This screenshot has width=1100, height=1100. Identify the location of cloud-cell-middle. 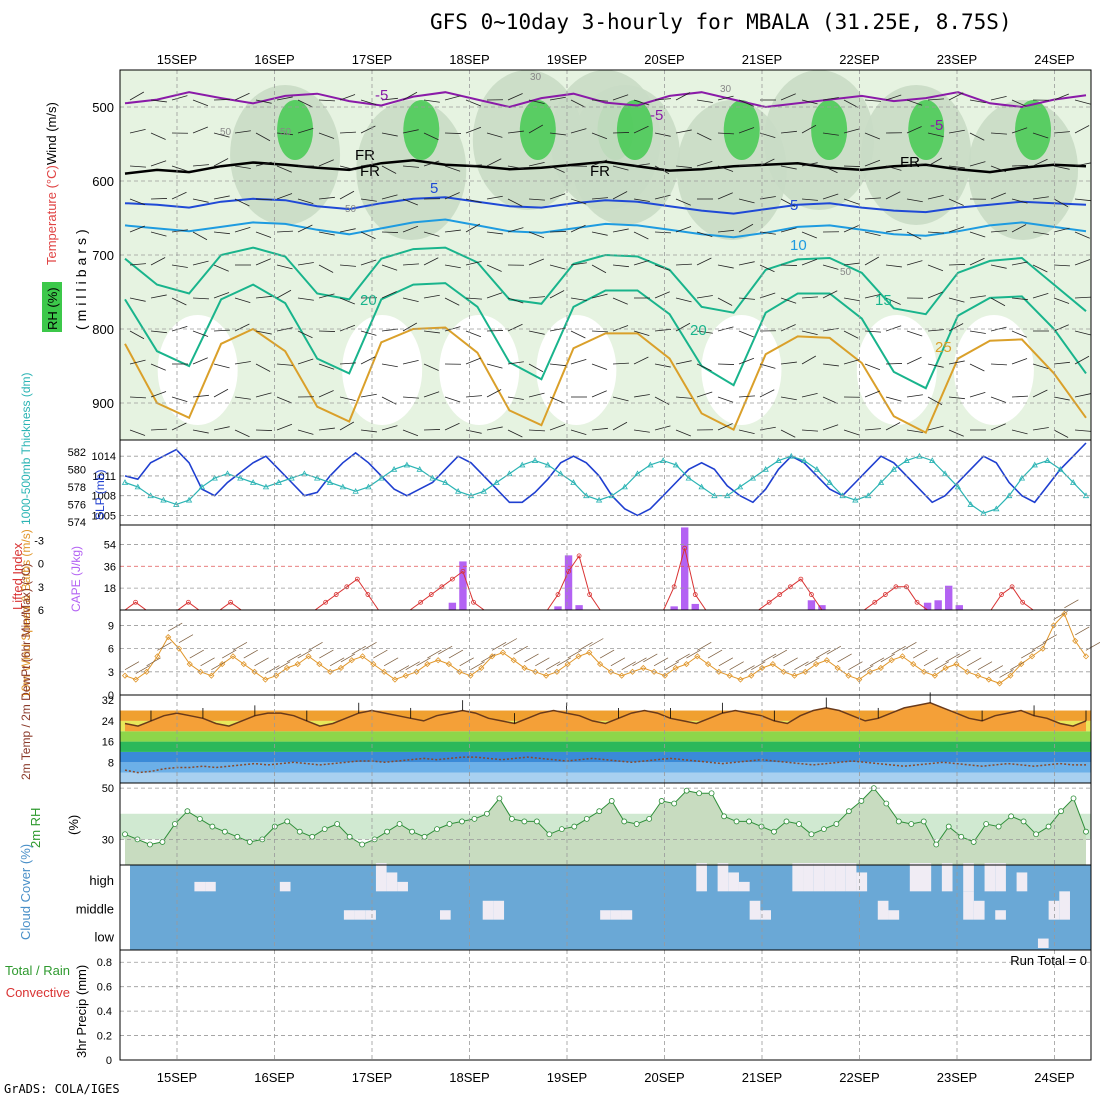
(488, 910).